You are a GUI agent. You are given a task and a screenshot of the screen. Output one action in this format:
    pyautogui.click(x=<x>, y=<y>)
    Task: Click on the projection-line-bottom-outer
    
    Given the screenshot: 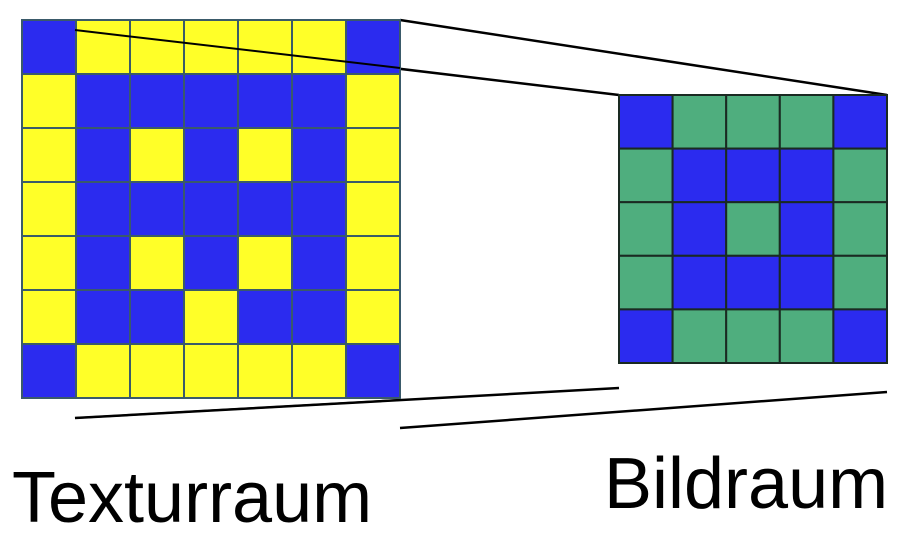 What is the action you would take?
    pyautogui.click(x=643, y=410)
    